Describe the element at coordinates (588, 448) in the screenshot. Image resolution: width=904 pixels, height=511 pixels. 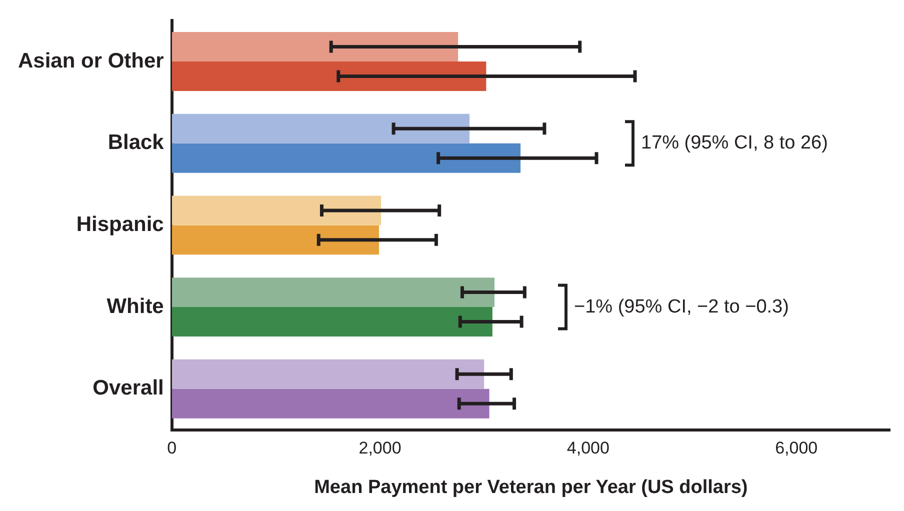
I see `x-tick-label: 4,000` at that location.